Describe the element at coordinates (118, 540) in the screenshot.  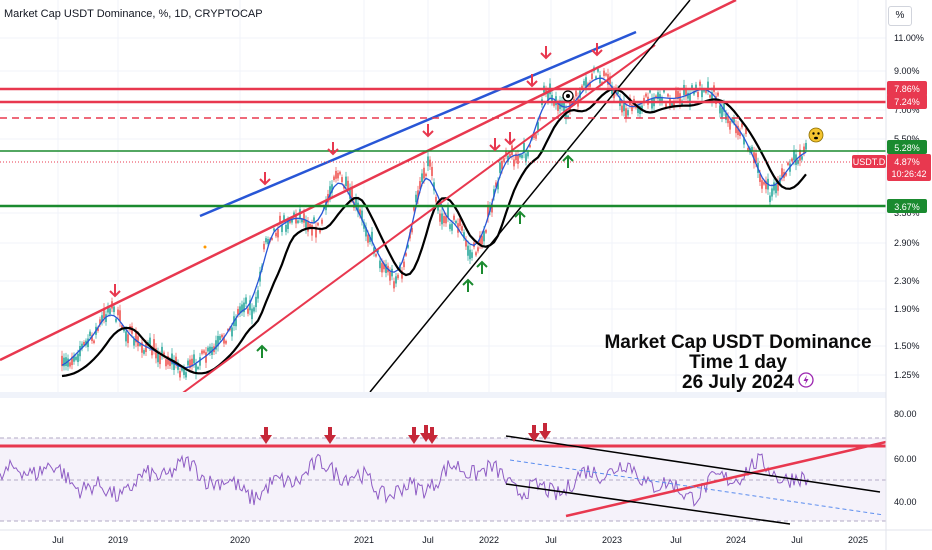
I see `time-tick-label: 2019` at that location.